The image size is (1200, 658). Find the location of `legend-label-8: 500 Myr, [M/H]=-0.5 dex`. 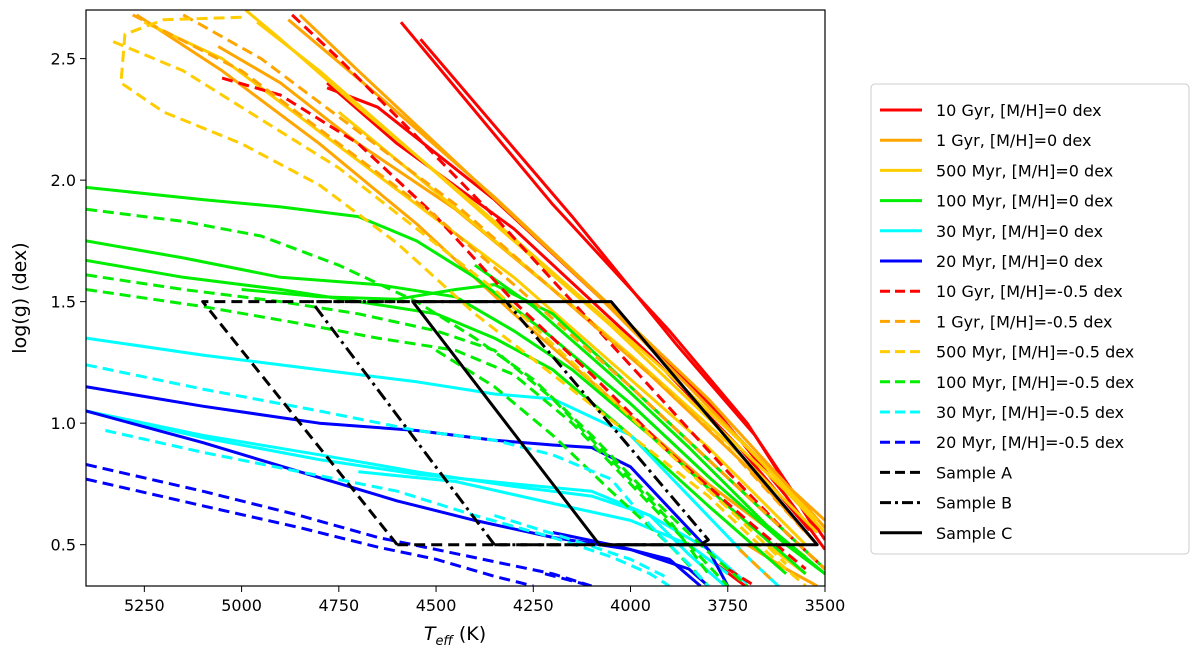

legend-label-8: 500 Myr, [M/H]=-0.5 dex is located at coordinates (1035, 352).